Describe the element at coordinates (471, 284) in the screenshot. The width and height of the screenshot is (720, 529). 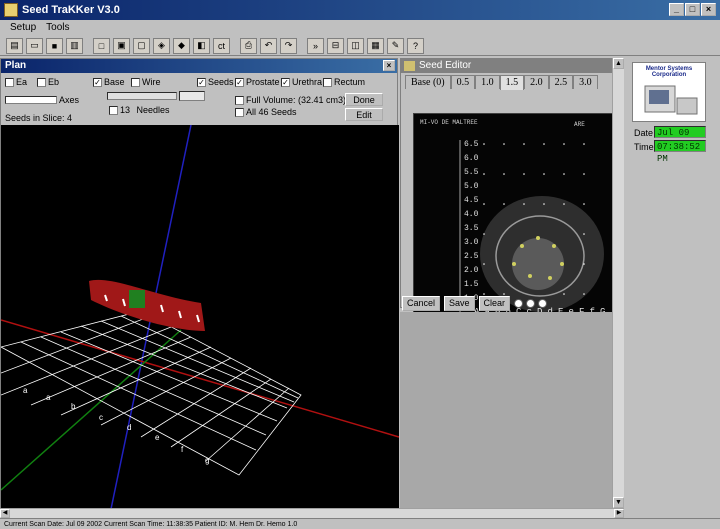
I see `depth-label: 1.5` at that location.